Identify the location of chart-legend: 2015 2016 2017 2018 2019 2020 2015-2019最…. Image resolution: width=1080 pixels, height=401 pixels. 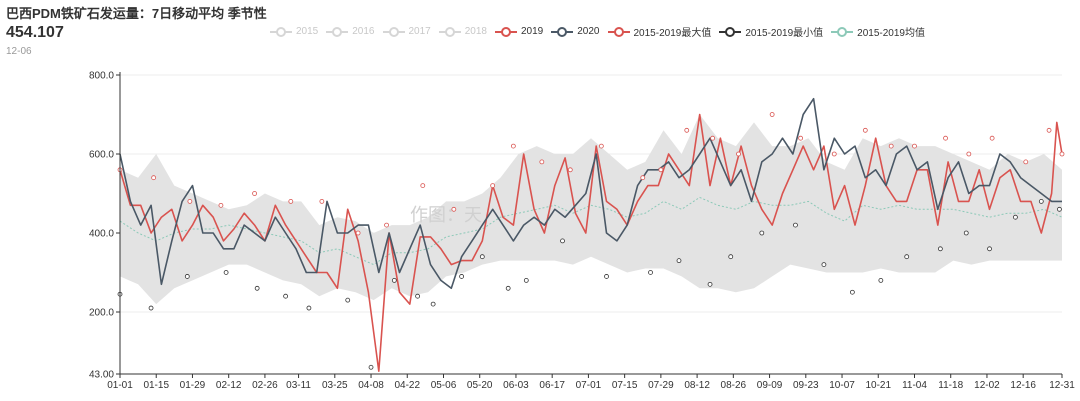
(597, 31).